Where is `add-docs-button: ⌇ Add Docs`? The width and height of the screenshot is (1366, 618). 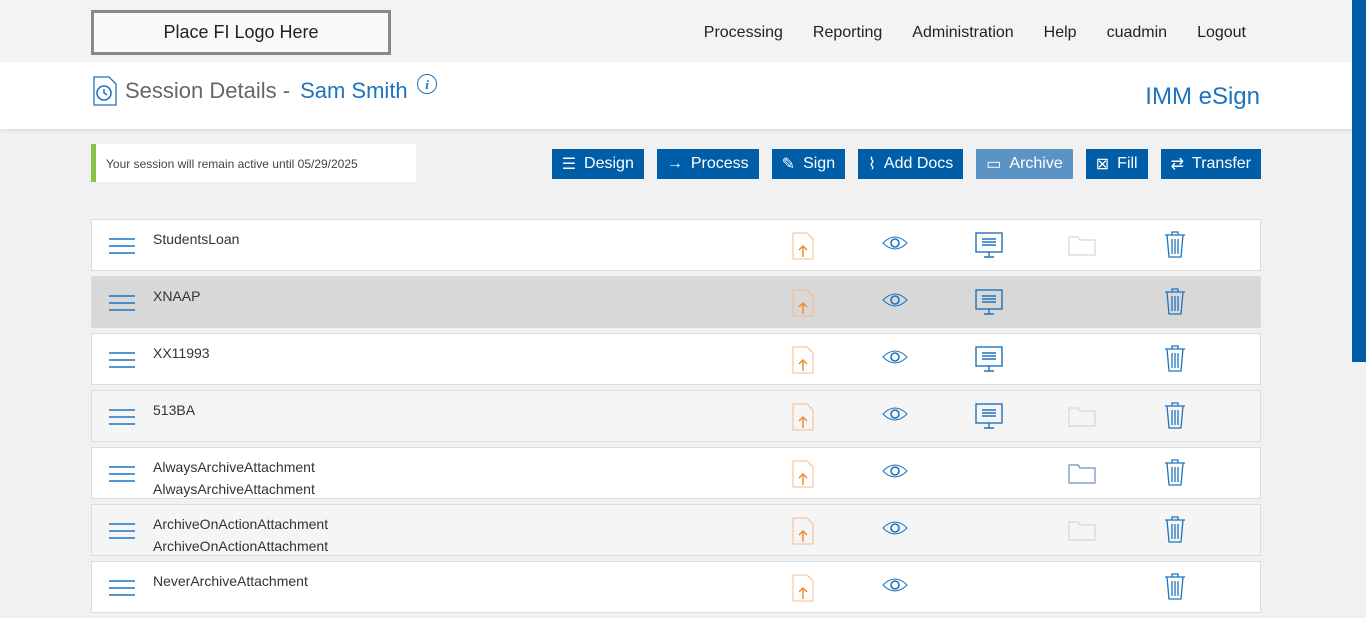 add-docs-button: ⌇ Add Docs is located at coordinates (911, 164).